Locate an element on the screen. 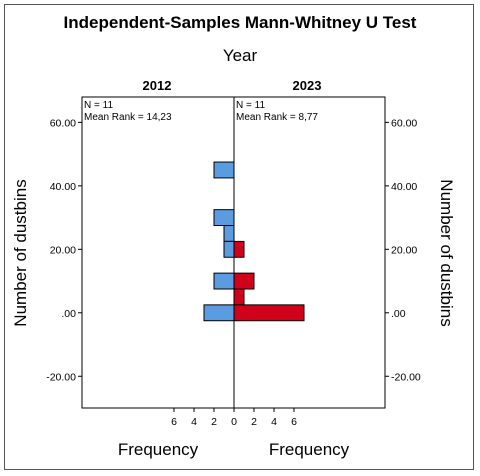 This screenshot has height=476, width=480. y-tick-label-left: 20.00 is located at coordinates (63, 250).